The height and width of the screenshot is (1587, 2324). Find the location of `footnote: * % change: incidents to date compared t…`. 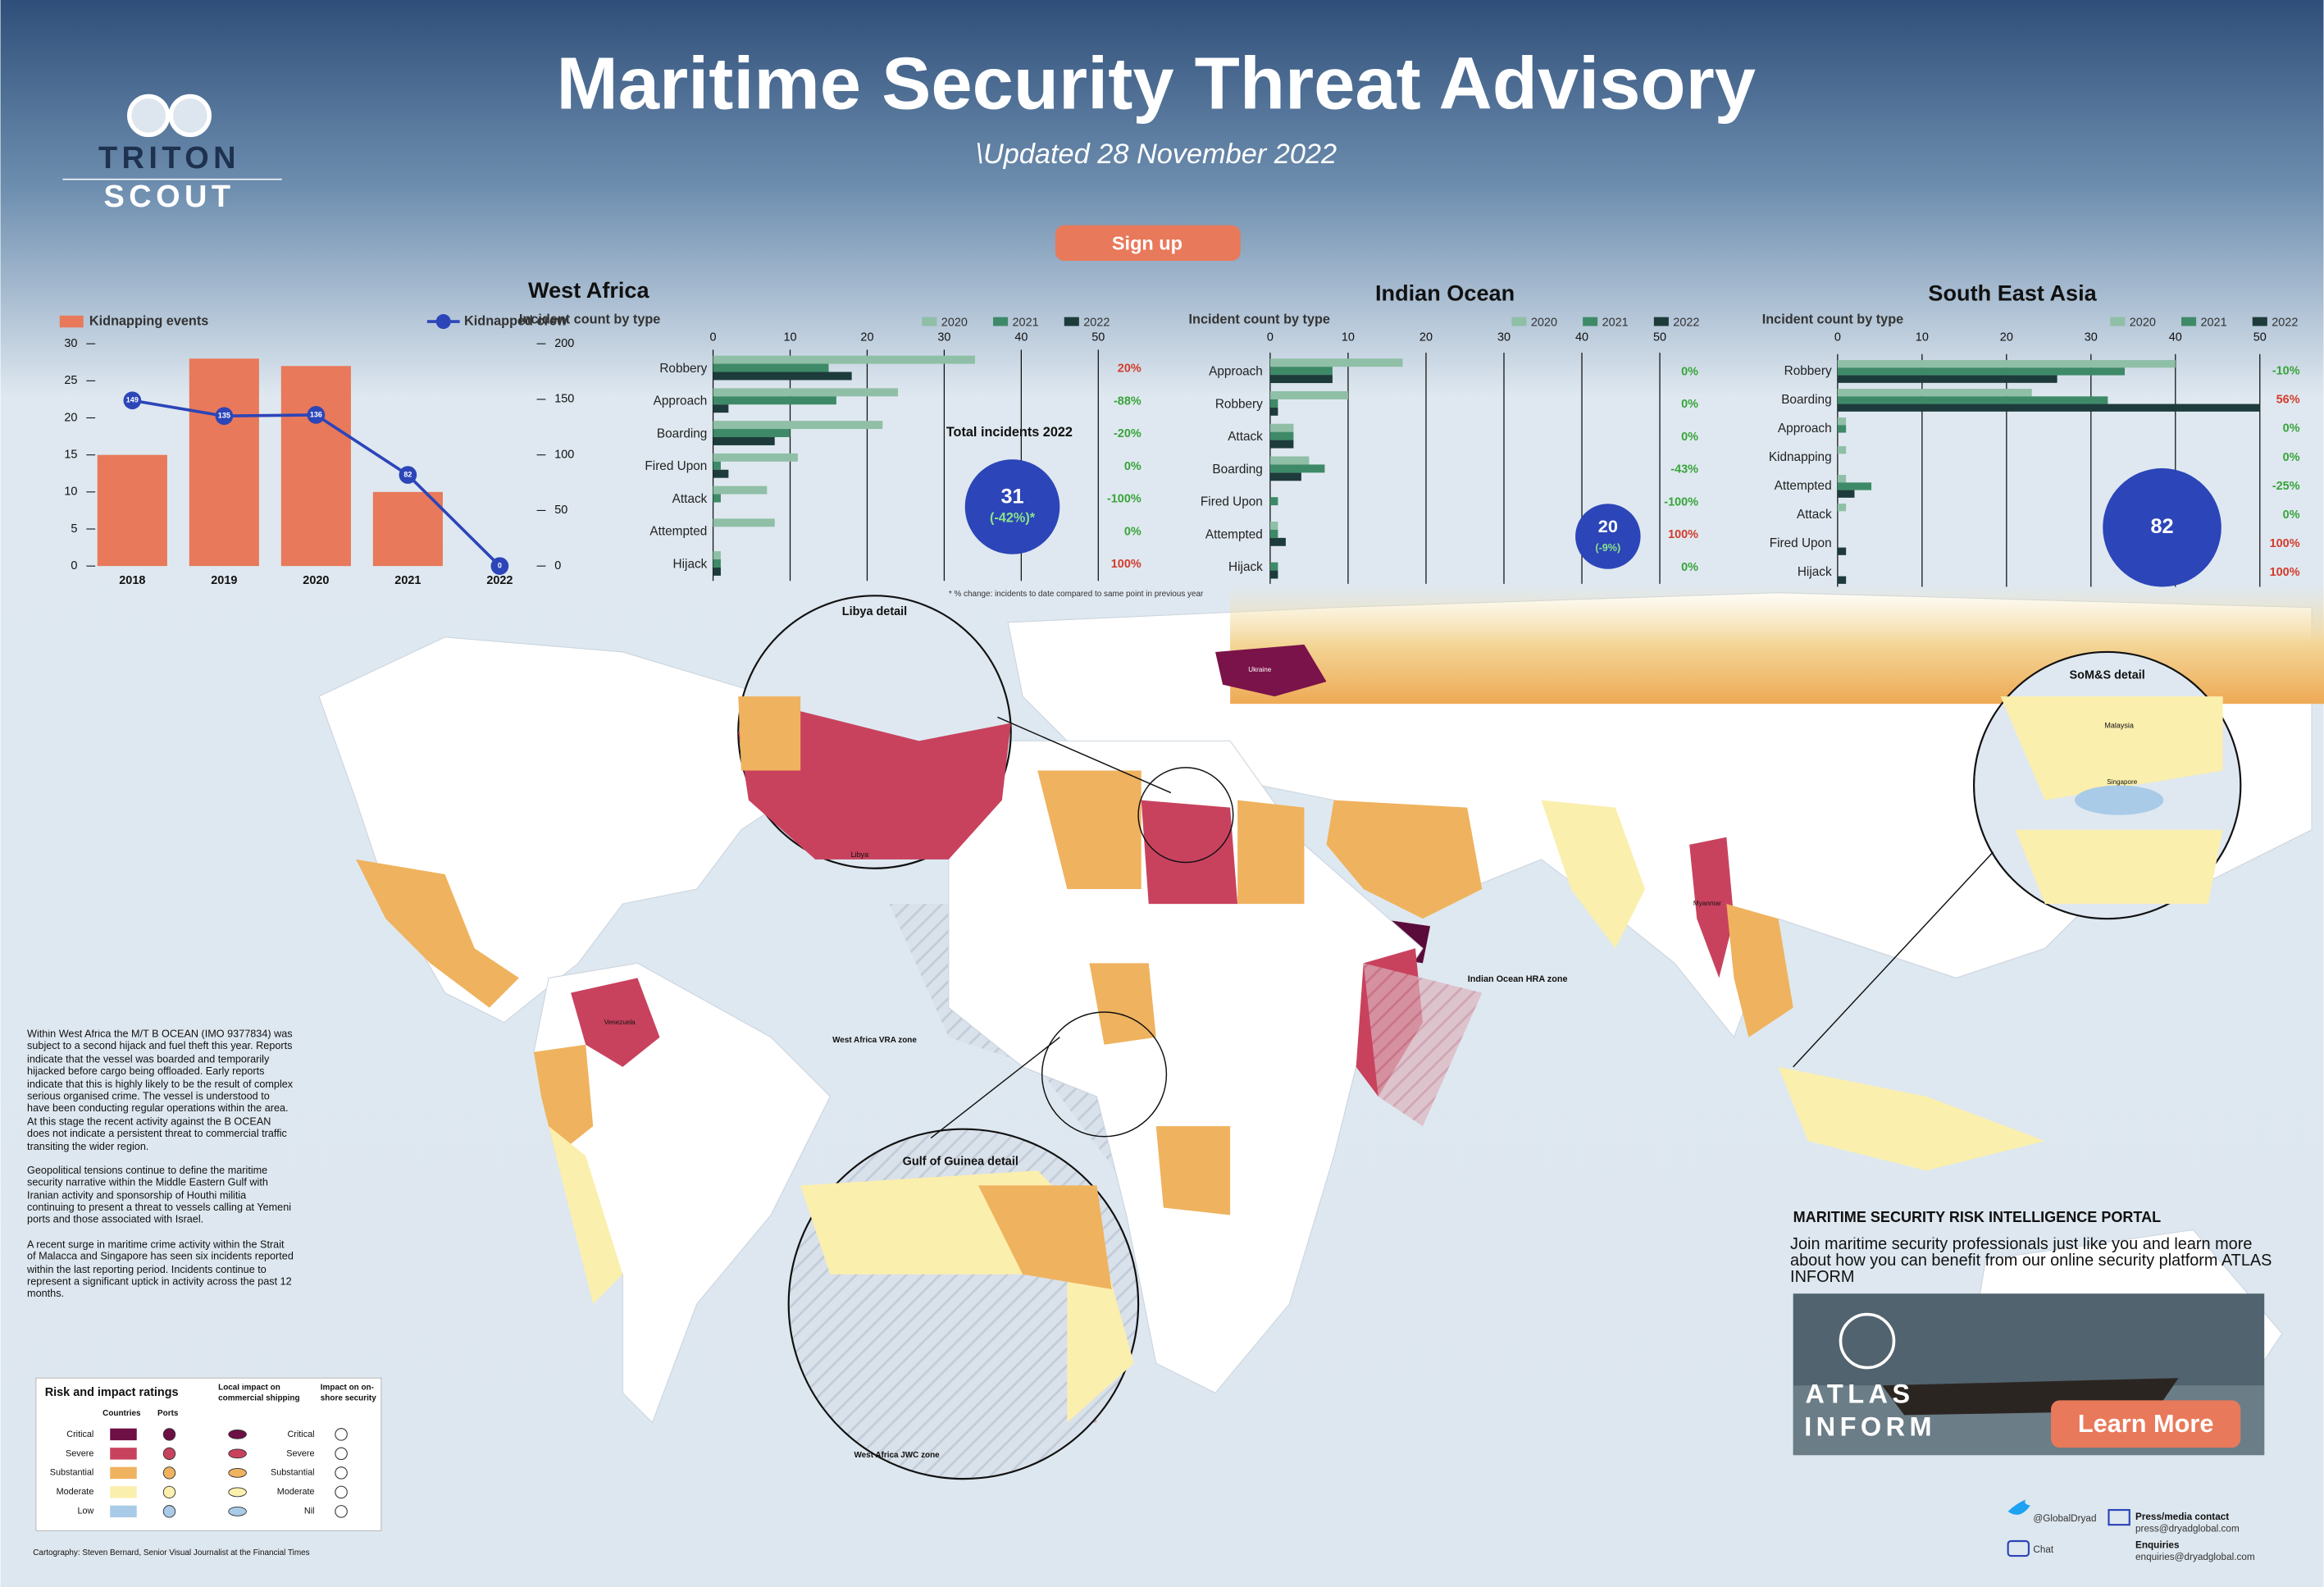

footnote: * % change: incidents to date compared t… is located at coordinates (1076, 594).